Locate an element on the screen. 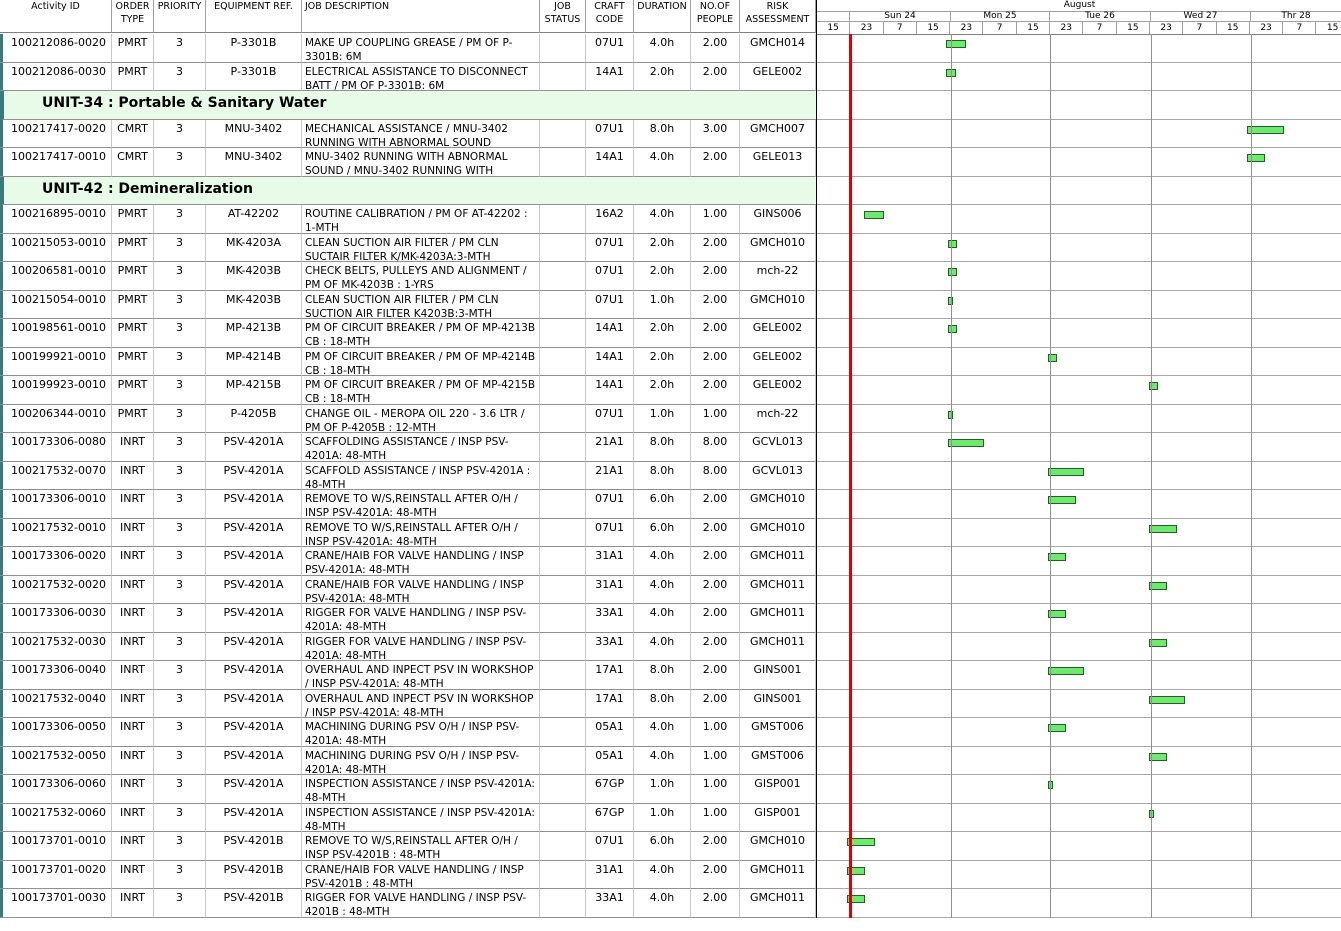 This screenshot has height=931, width=1341. activity-id-cell: 100173306-0020 is located at coordinates (56, 561).